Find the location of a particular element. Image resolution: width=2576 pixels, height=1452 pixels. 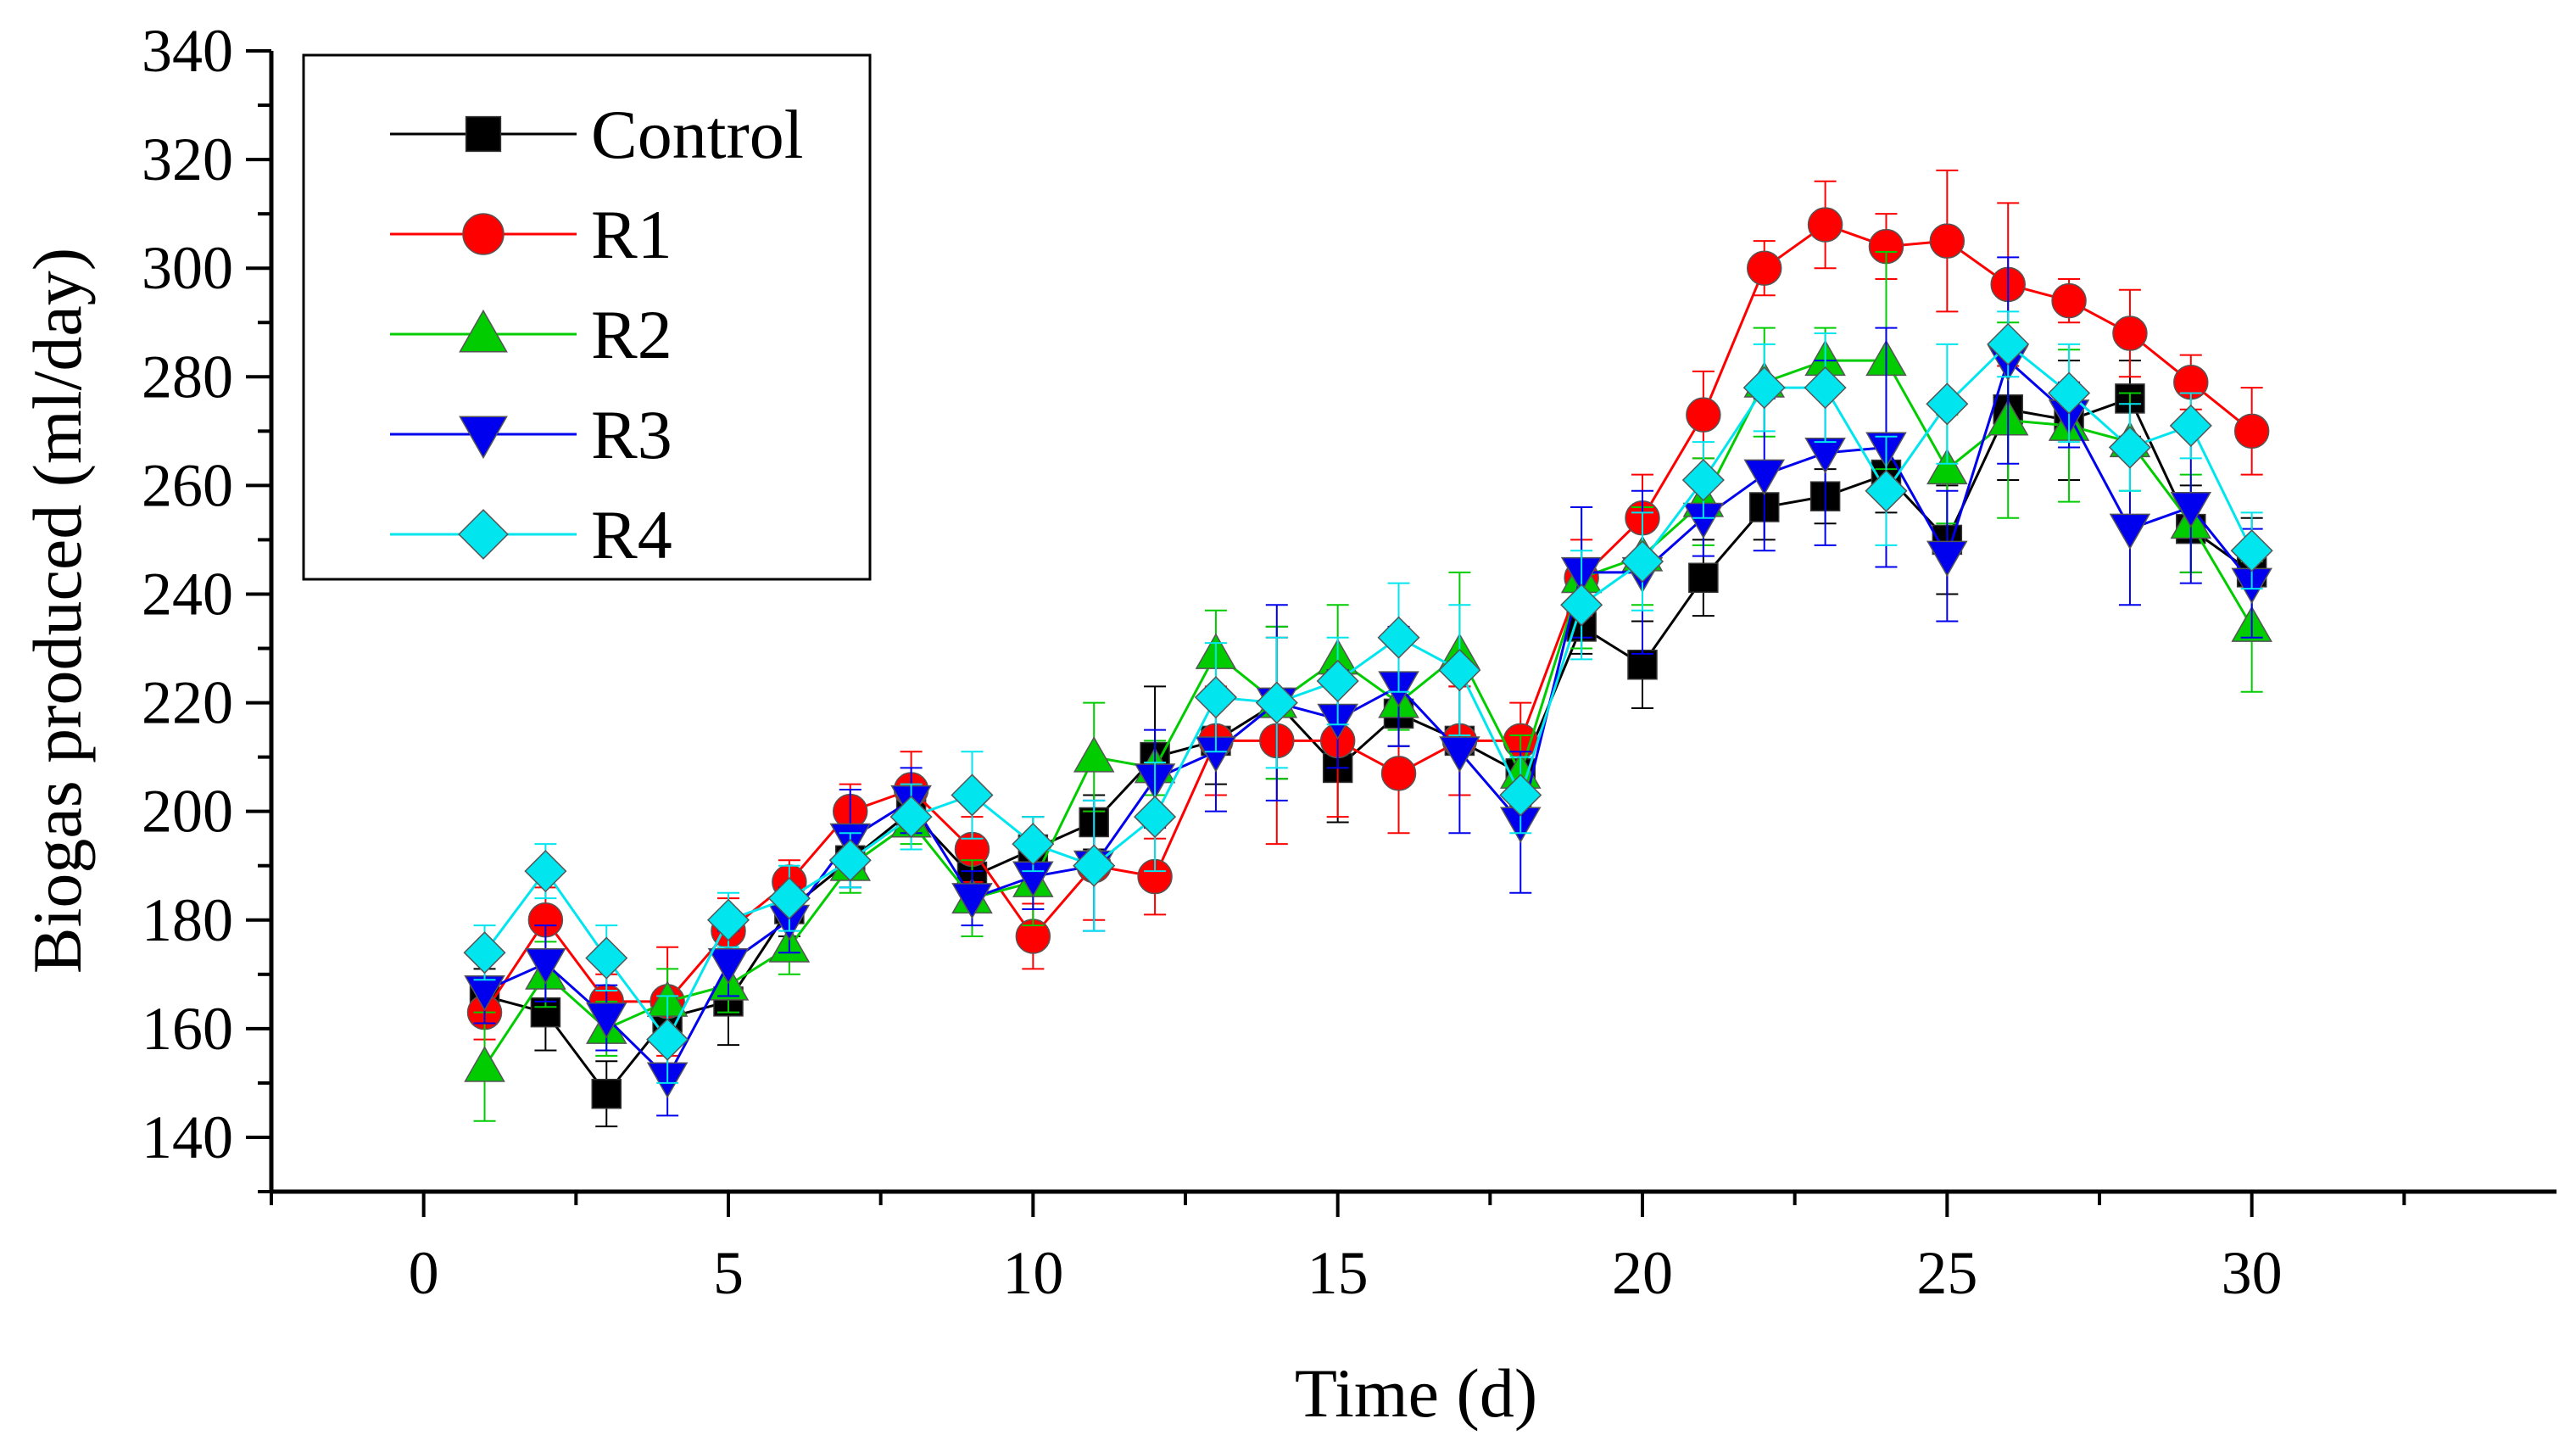

legend-box is located at coordinates (587, 317).